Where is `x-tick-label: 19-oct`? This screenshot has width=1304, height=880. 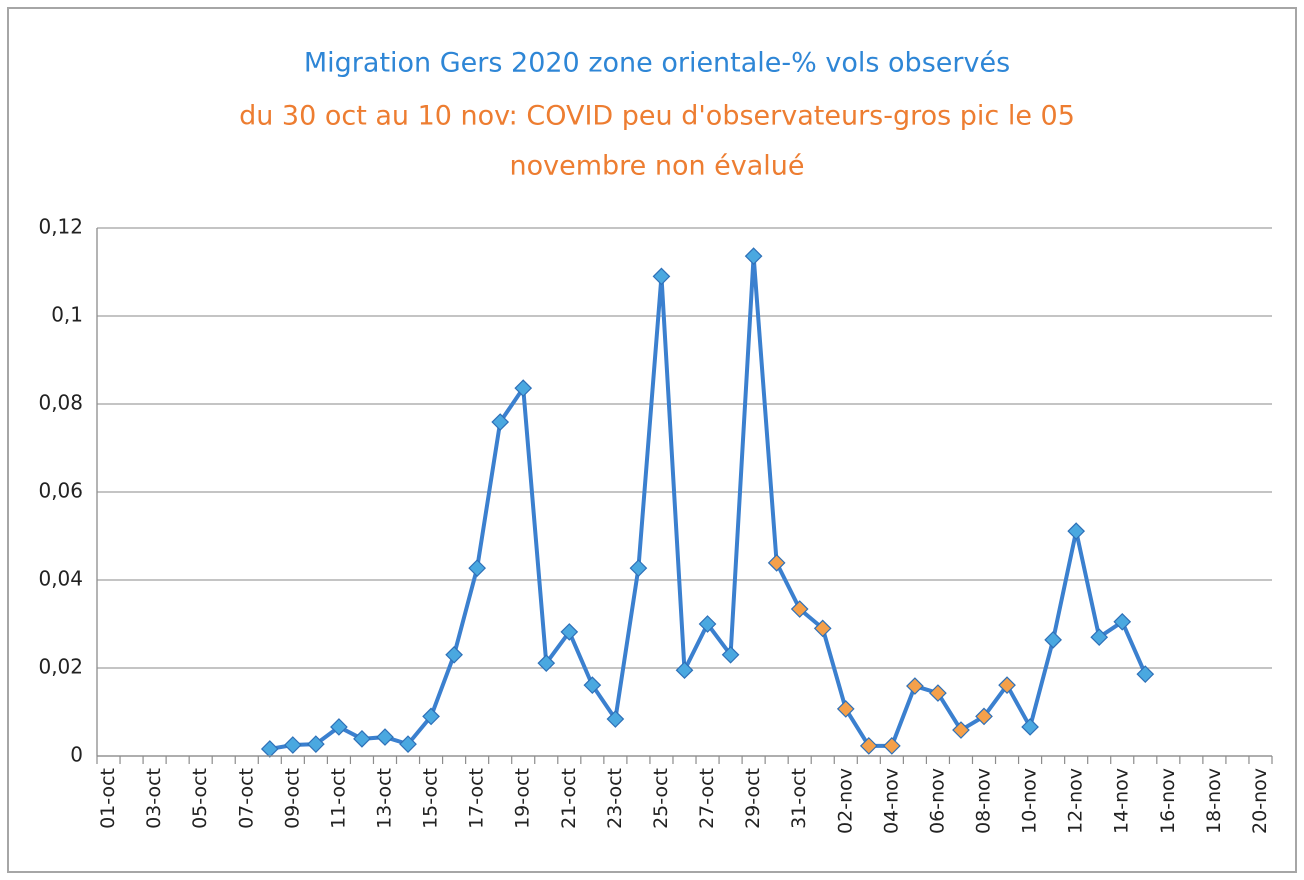
x-tick-label: 19-oct is located at coordinates (523, 798).